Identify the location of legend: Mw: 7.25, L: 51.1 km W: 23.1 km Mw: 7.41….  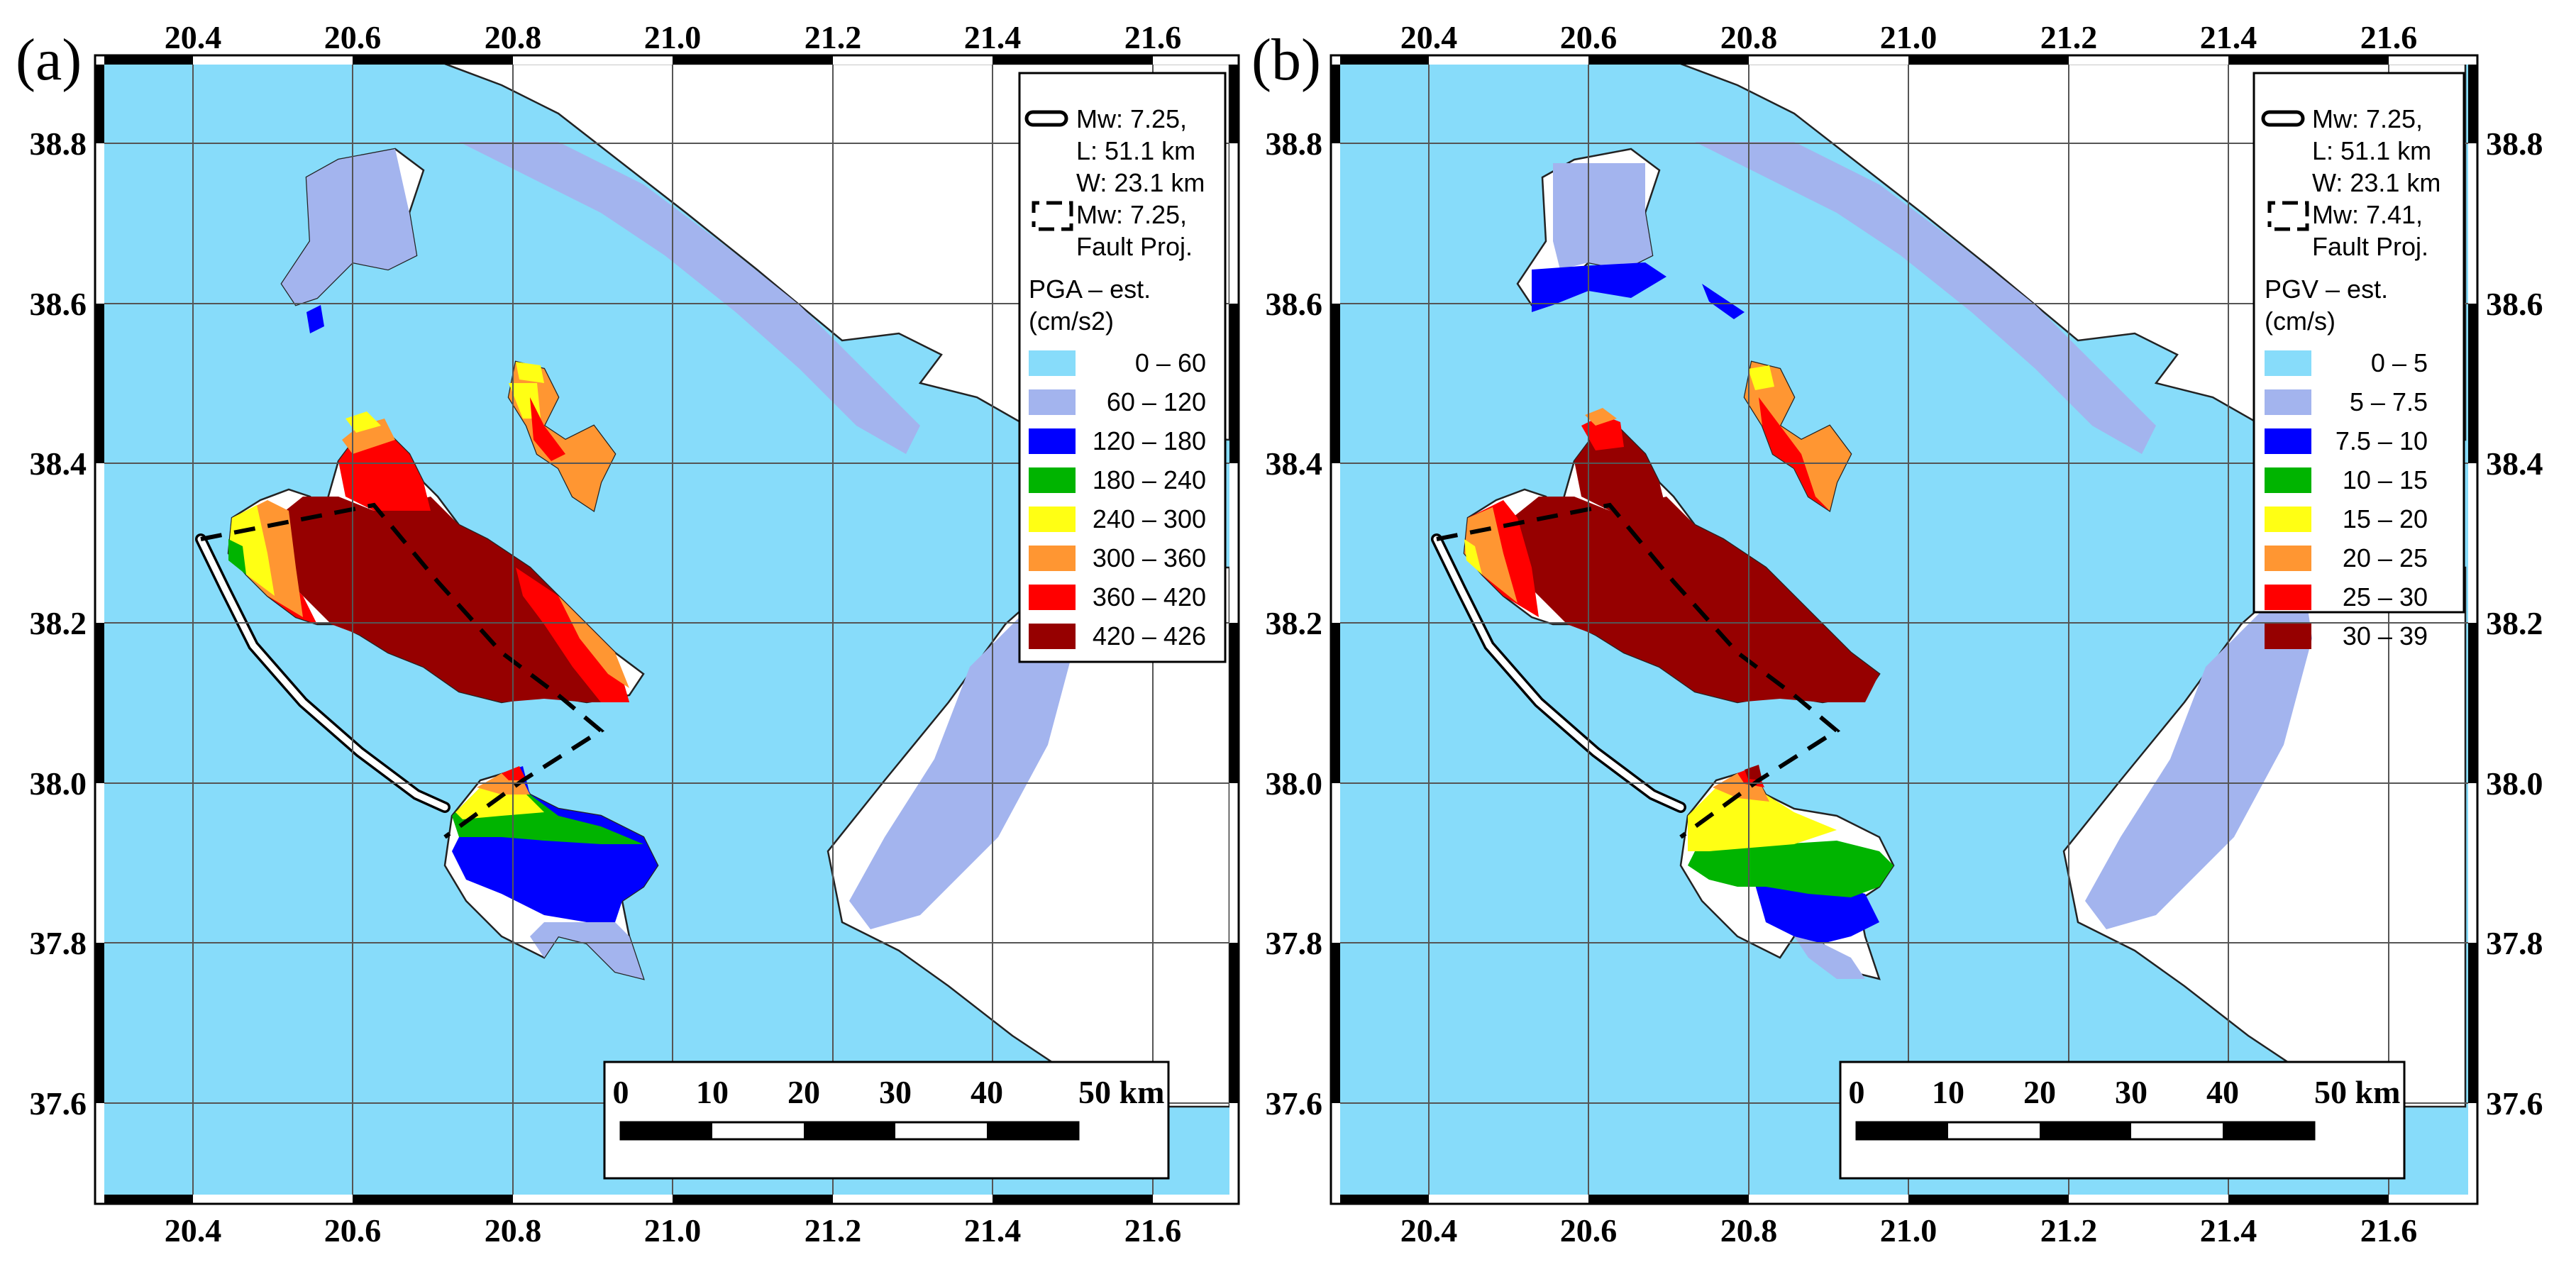
(2358, 361).